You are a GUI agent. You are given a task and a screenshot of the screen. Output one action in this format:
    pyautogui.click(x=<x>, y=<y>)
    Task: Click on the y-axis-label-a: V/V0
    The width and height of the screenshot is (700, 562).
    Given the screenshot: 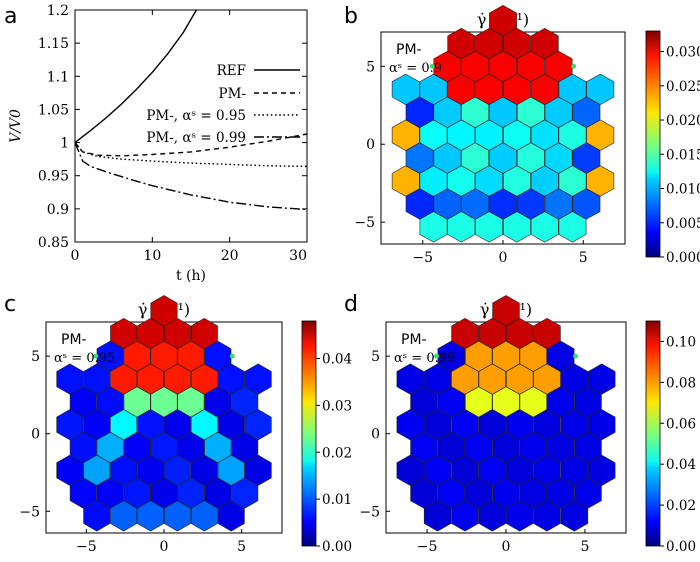 What is the action you would take?
    pyautogui.click(x=16, y=126)
    